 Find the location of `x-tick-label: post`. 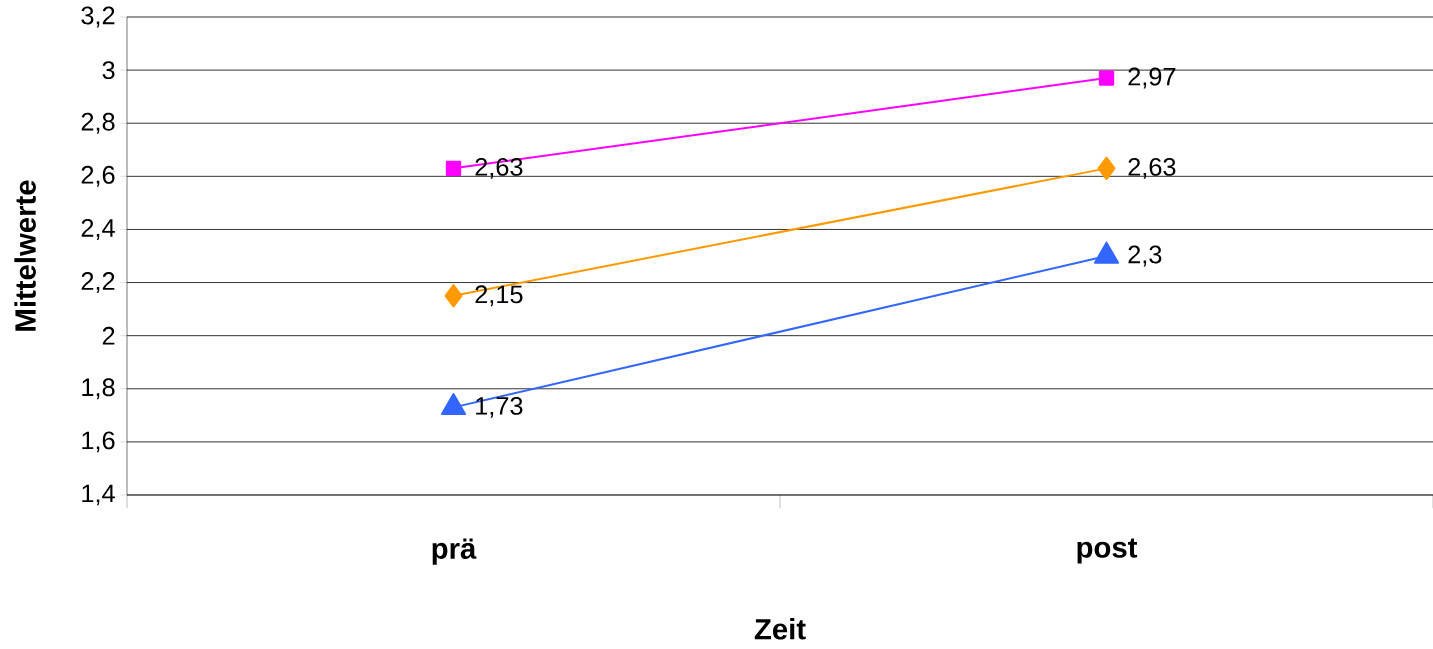

x-tick-label: post is located at coordinates (1107, 551).